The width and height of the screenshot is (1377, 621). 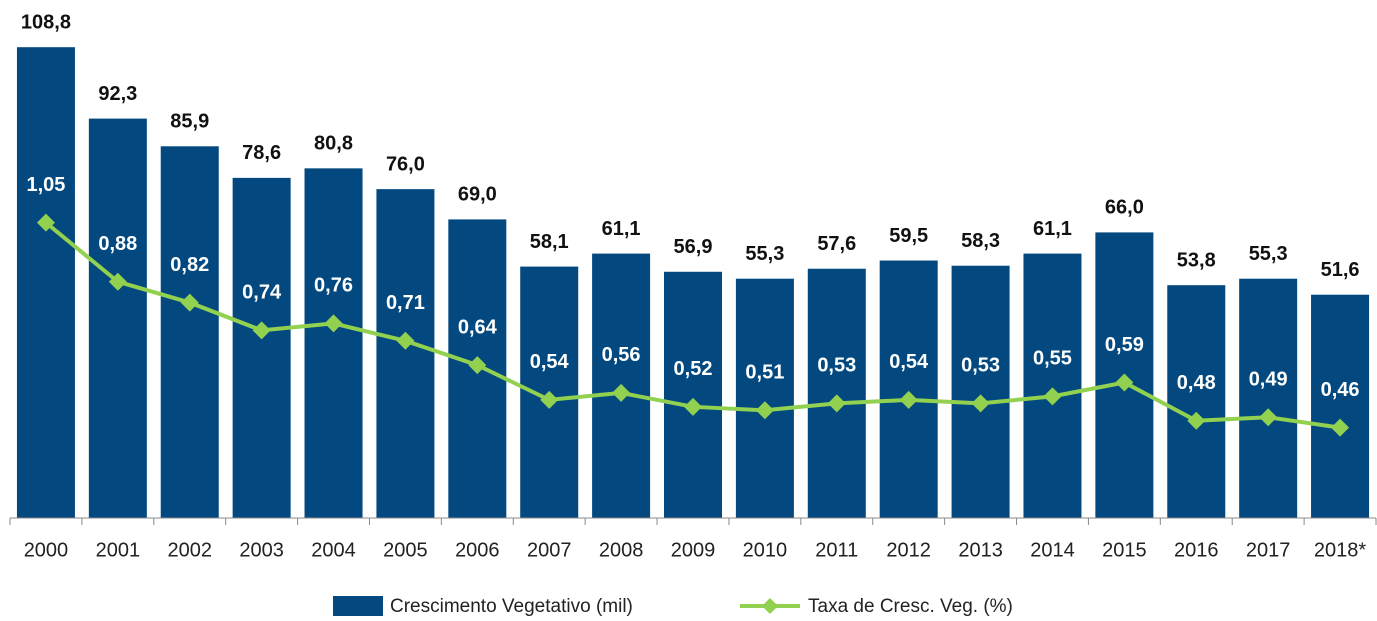 I want to click on line-value-label: 0,46, so click(x=1340, y=390).